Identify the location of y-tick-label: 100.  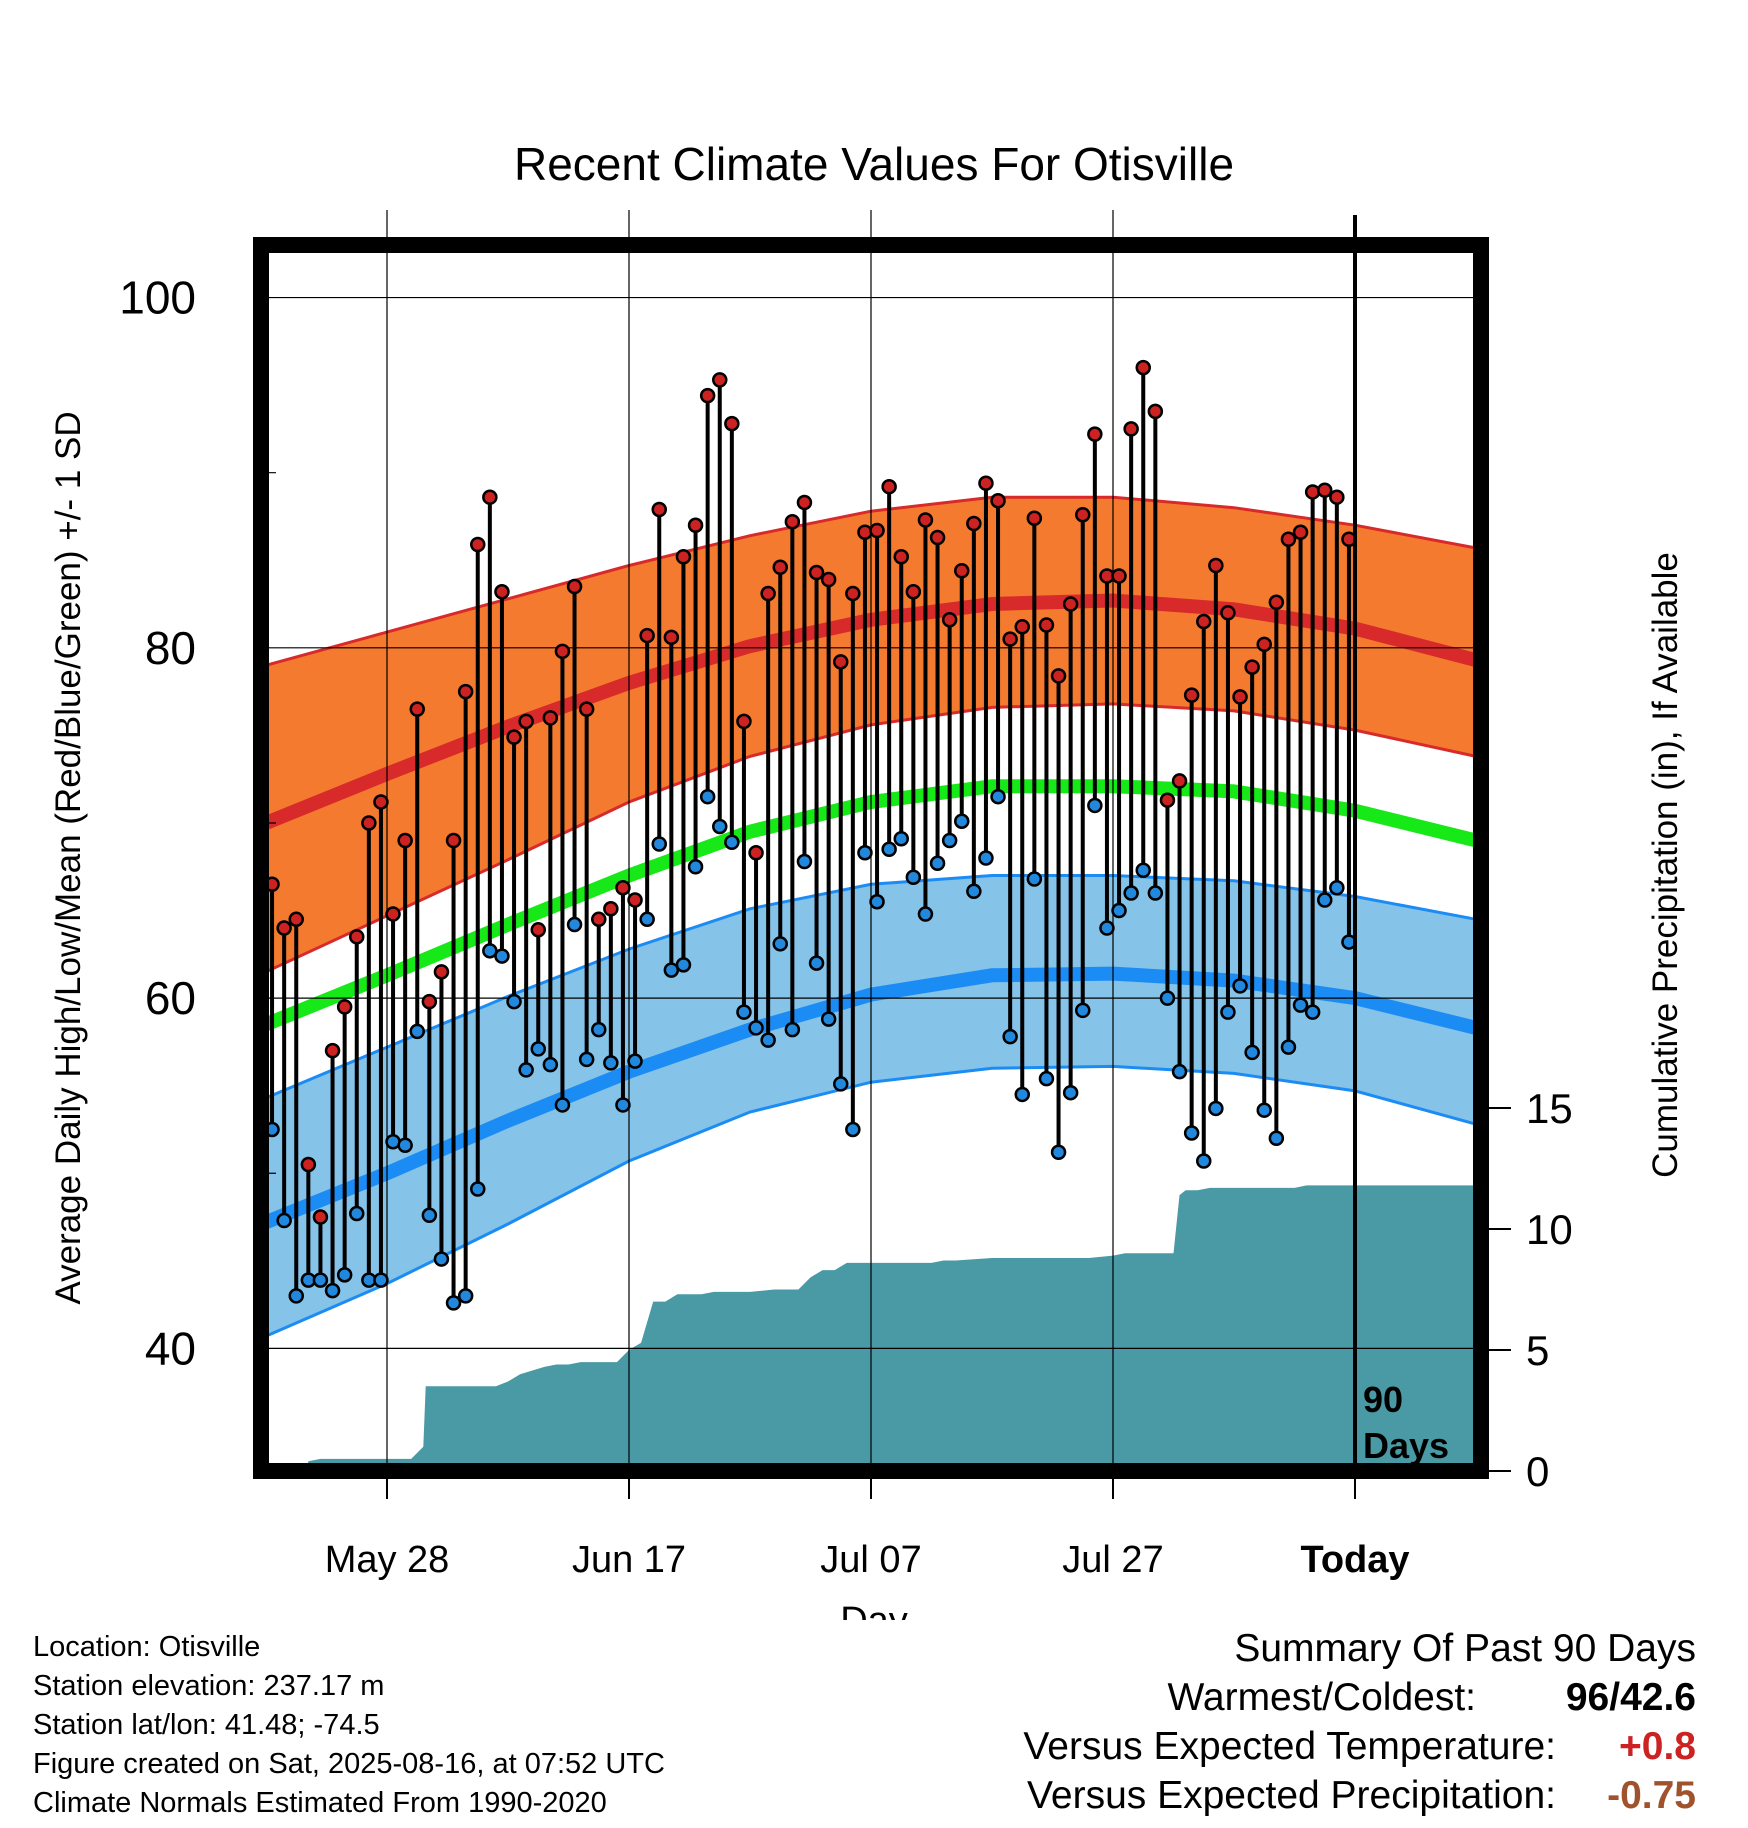
(157, 298).